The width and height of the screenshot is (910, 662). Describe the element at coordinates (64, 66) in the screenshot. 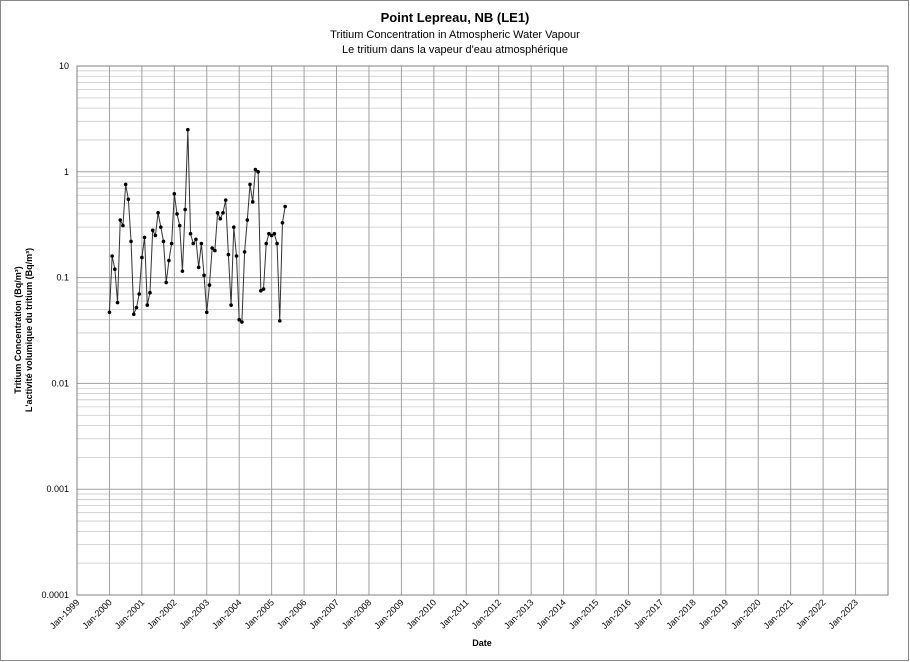

I see `y-tick-label: 10` at that location.